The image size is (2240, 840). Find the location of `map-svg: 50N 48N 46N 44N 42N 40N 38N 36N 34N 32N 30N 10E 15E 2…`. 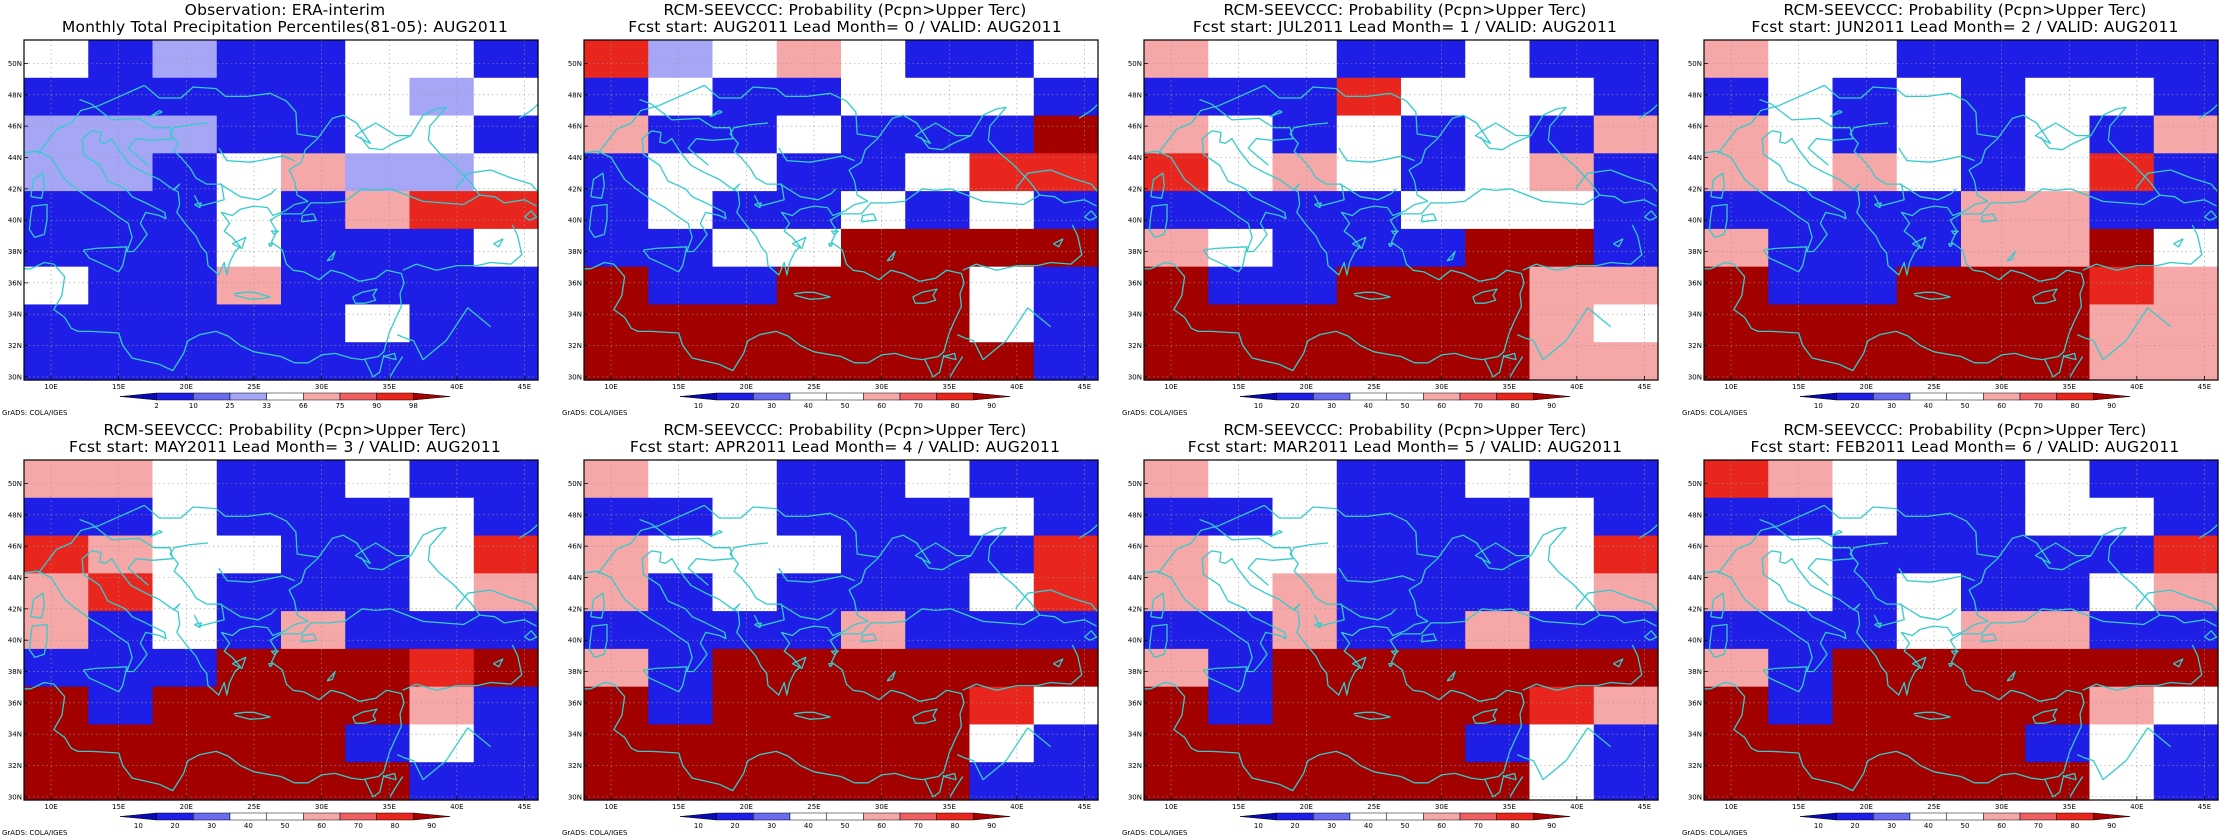

map-svg: 50N 48N 46N 44N 42N 40N 38N 36N 34N 32N 30N 10E 15E 2… is located at coordinates (1953, 224).